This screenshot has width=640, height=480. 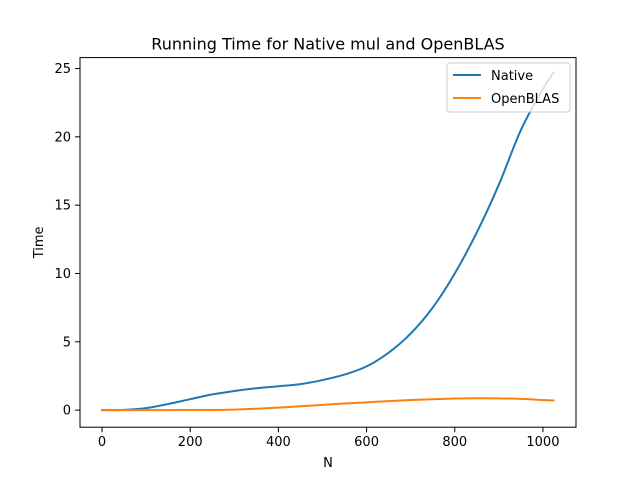 I want to click on y-tick-label: 25, so click(x=62, y=69).